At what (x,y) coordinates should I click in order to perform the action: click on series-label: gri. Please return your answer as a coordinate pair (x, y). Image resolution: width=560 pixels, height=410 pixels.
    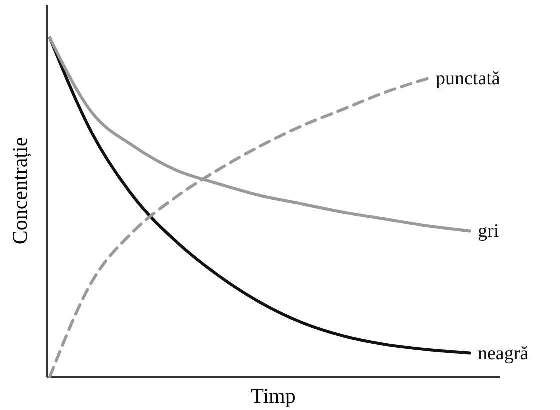
    Looking at the image, I should click on (489, 231).